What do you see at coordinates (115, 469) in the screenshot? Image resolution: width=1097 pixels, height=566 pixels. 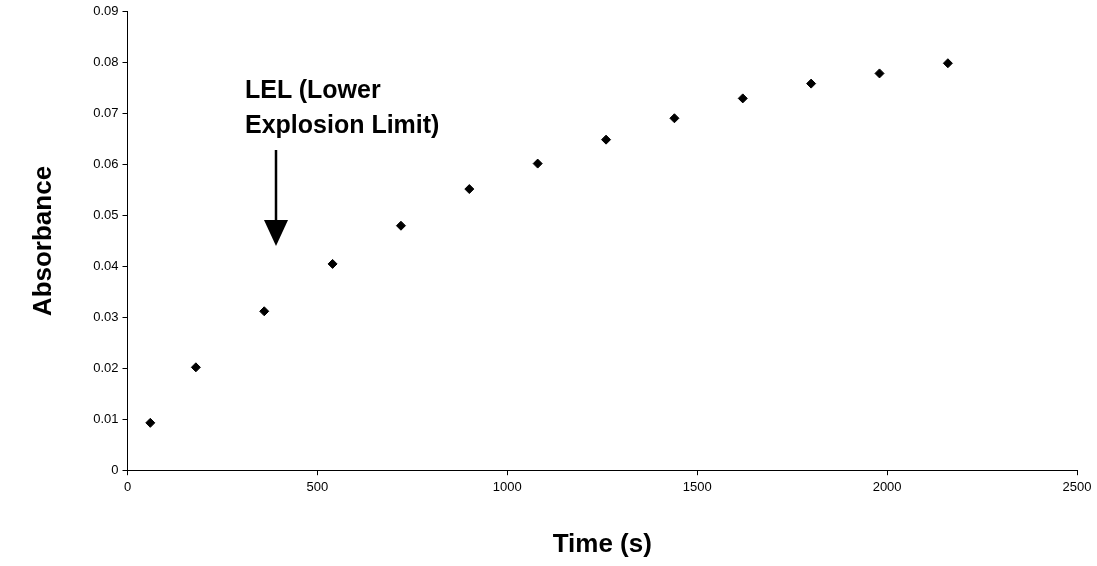 I see `y-tick-label: 0` at bounding box center [115, 469].